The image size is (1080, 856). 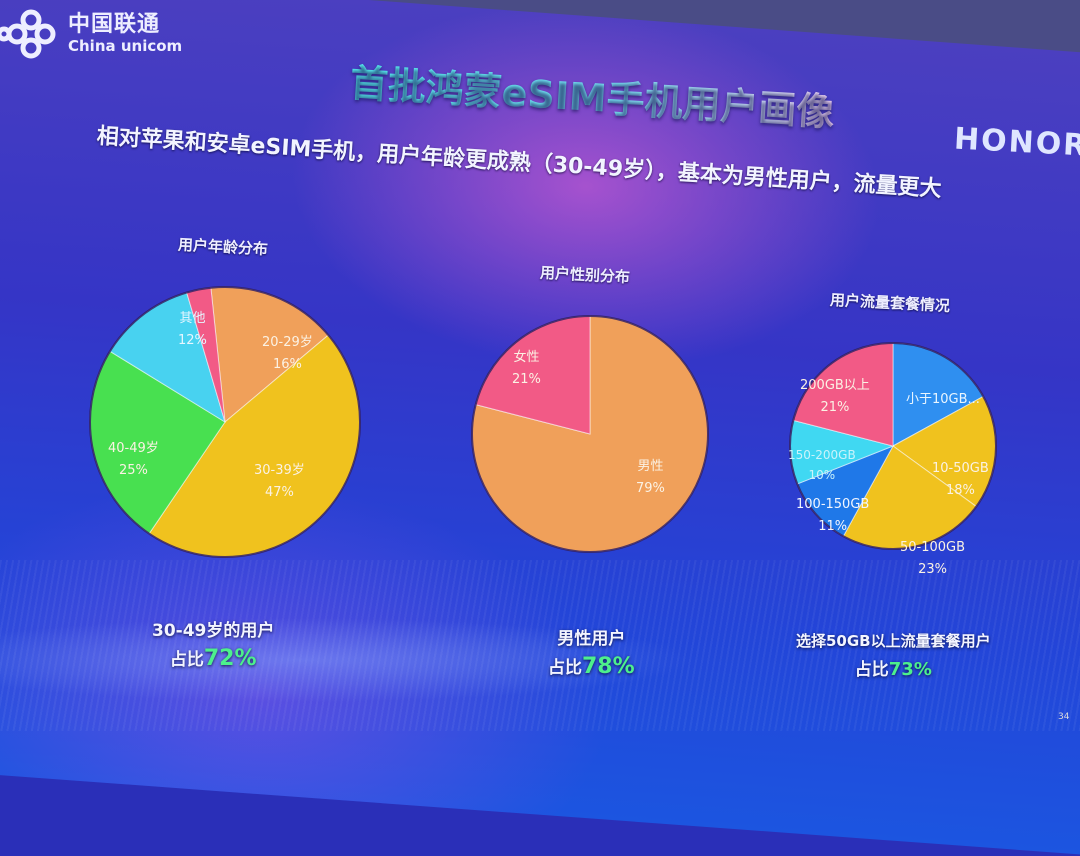 I want to click on age-summary-percent: 72%, so click(x=230, y=658).